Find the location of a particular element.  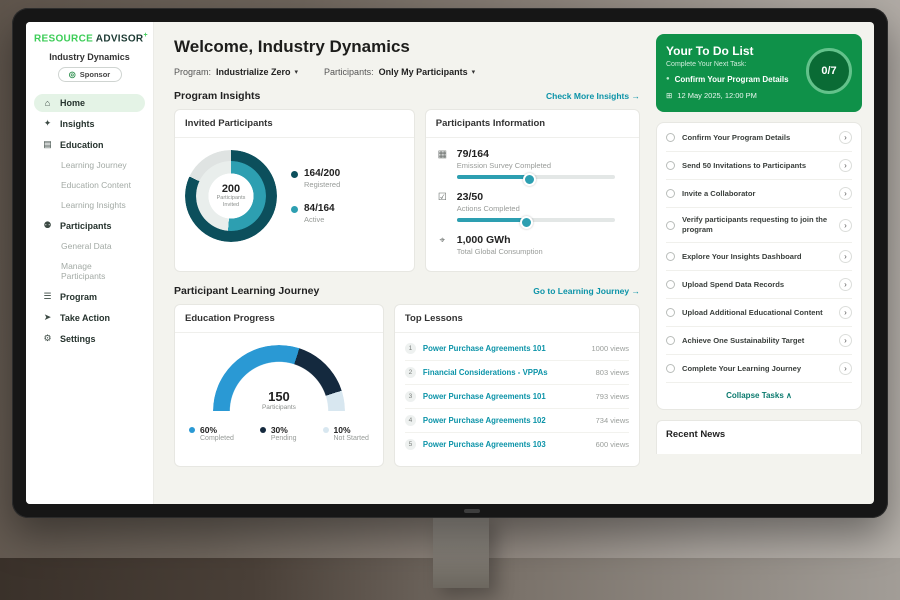

participants-filter-value: Only My Participants is located at coordinates (423, 72).